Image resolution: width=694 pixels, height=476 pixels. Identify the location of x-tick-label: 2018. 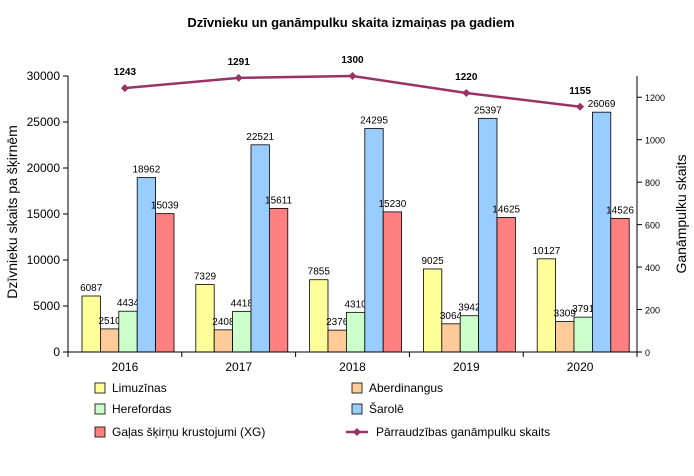
(352, 367).